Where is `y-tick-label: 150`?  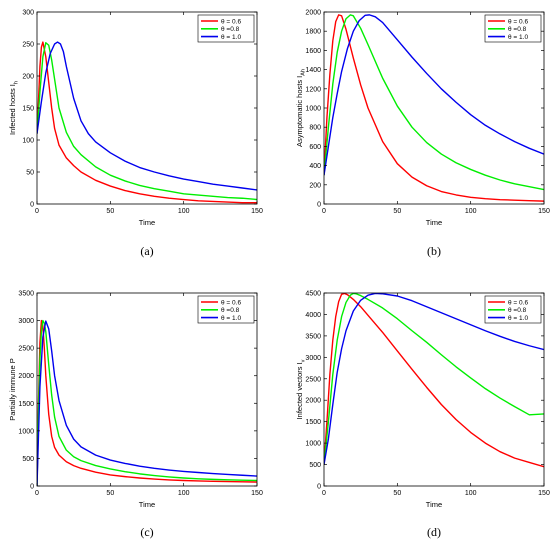 y-tick-label: 150 is located at coordinates (28, 109).